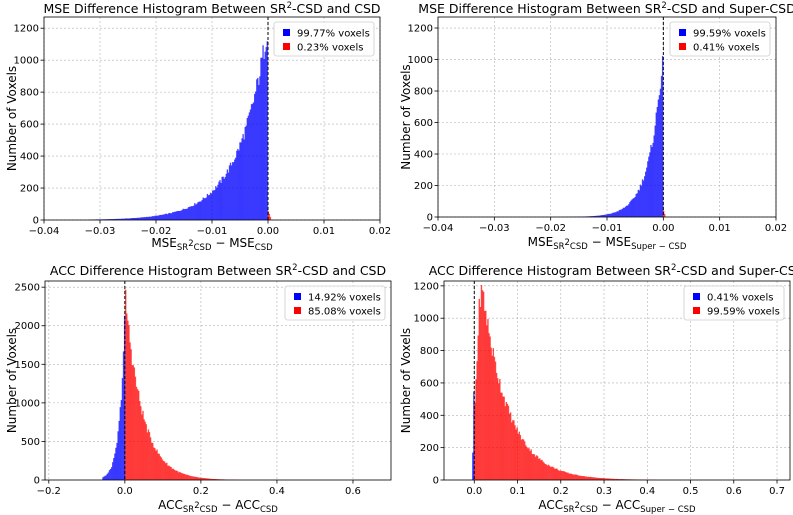 The width and height of the screenshot is (793, 515). What do you see at coordinates (27, 288) in the screenshot?
I see `y-tick-label: 2500` at bounding box center [27, 288].